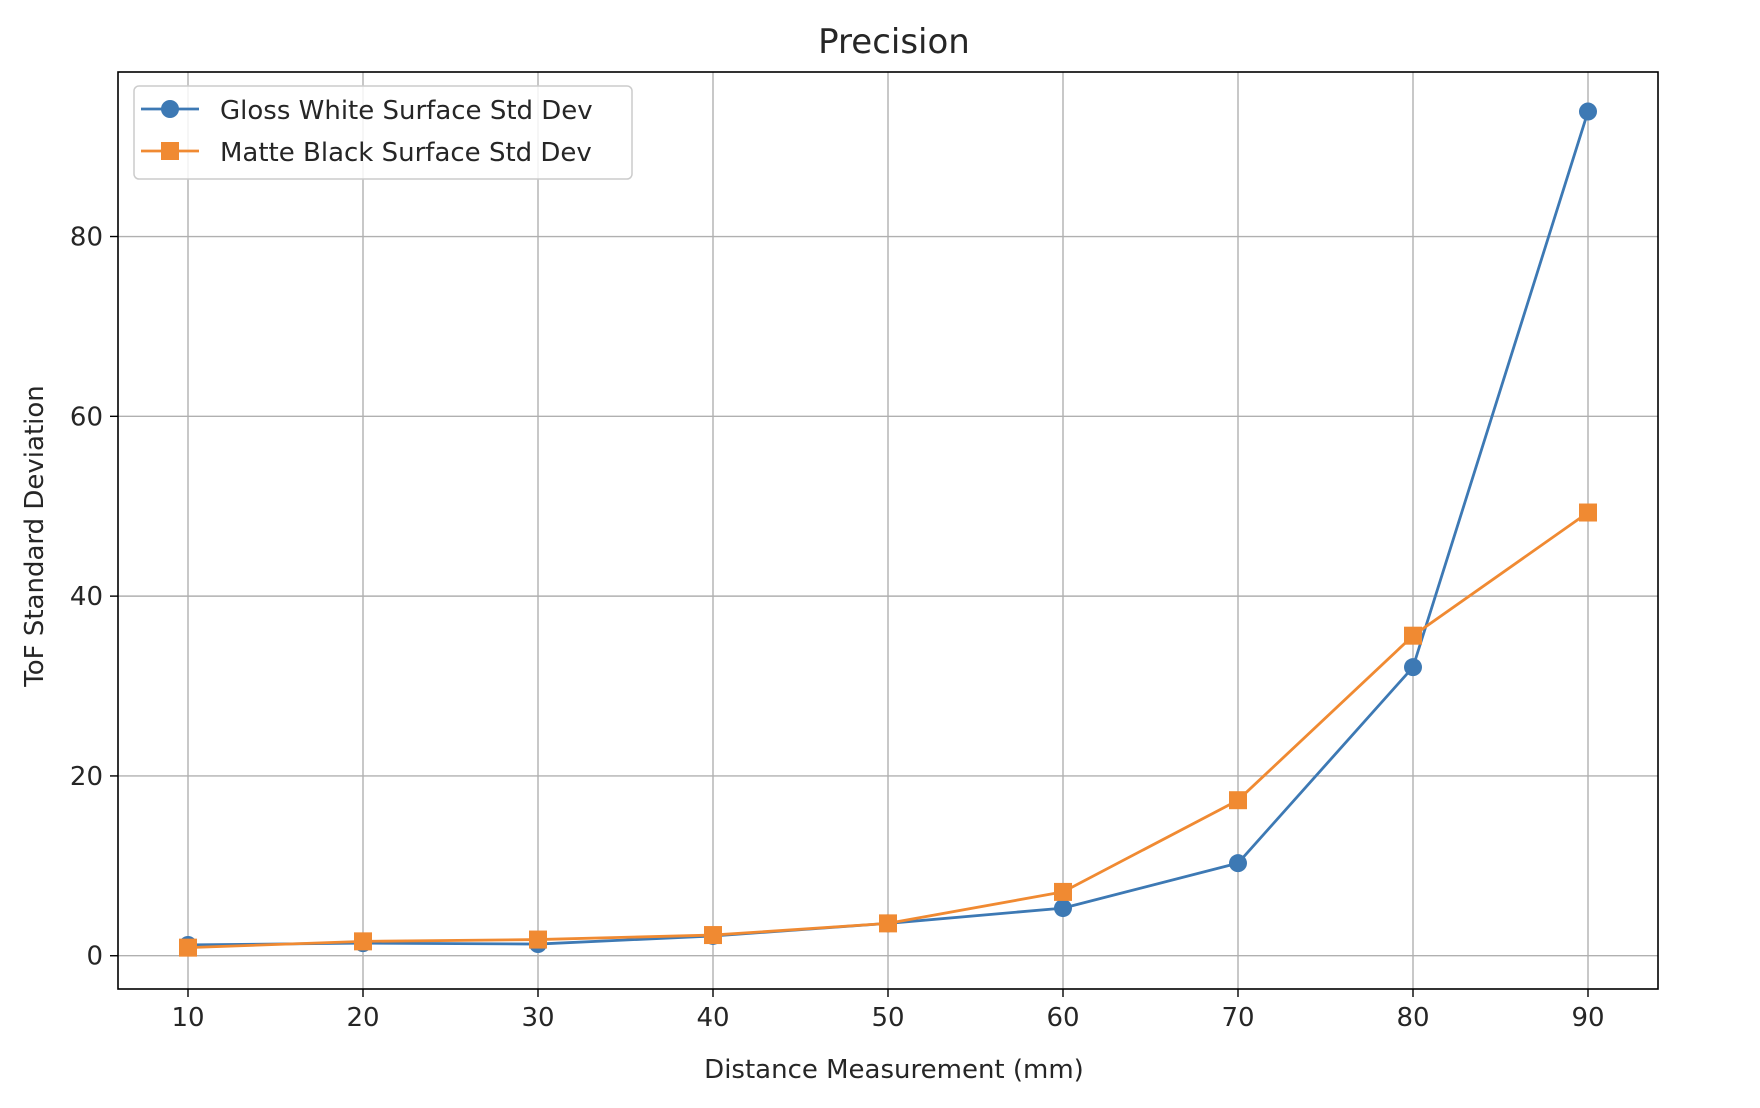  Describe the element at coordinates (1412, 1018) in the screenshot. I see `x-tick-label: 80` at that location.